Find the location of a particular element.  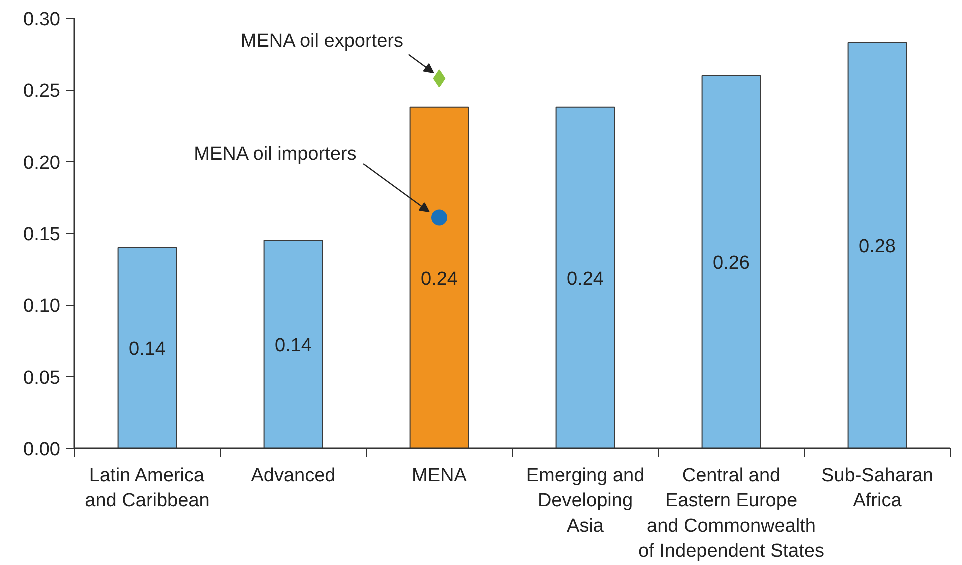

data-label: 0.28 is located at coordinates (877, 247).